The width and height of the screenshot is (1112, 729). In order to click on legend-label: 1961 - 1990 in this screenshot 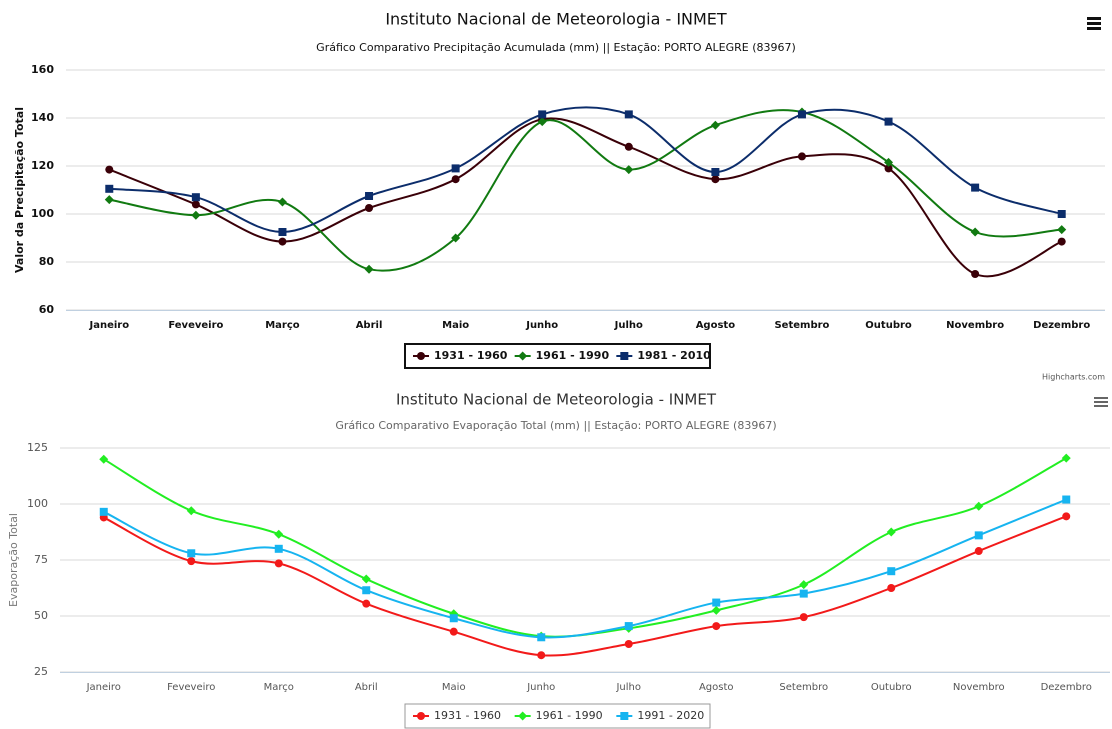, I will do `click(573, 355)`.